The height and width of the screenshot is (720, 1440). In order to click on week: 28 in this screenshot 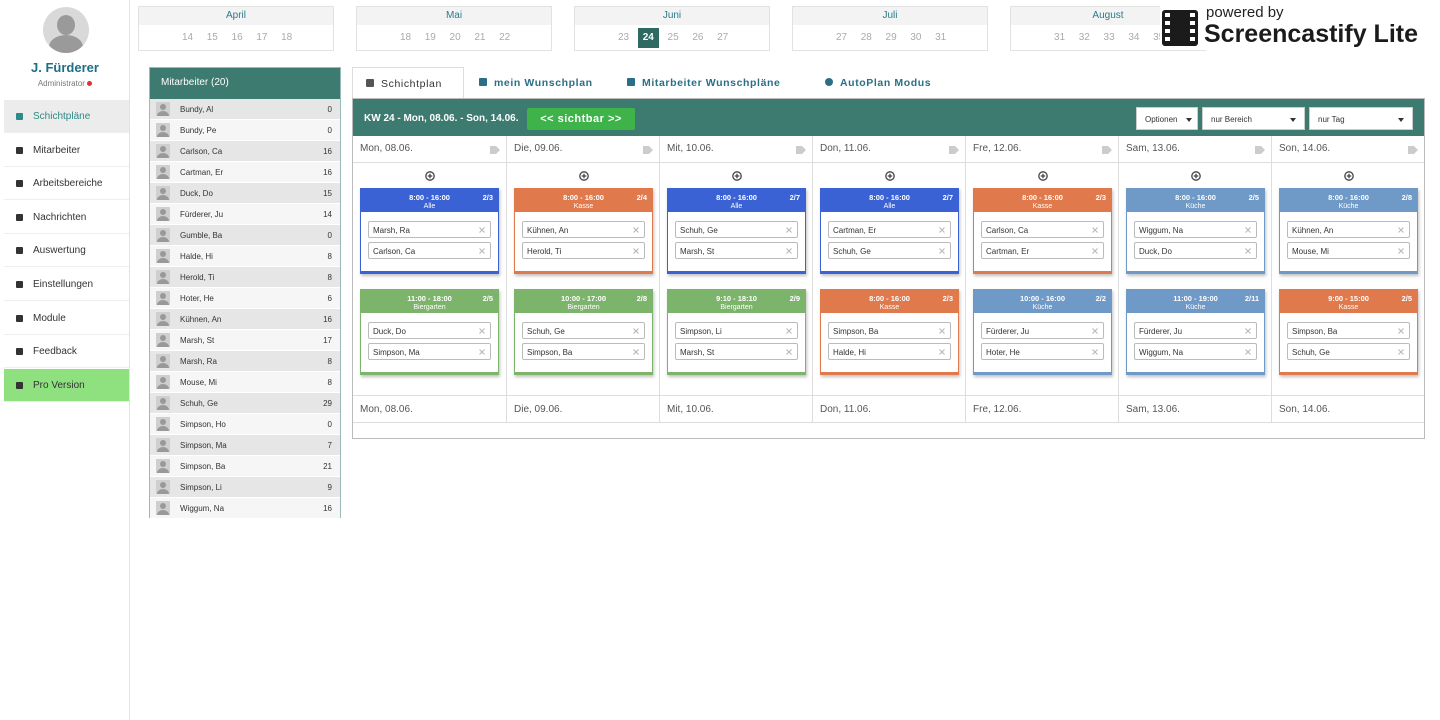, I will do `click(866, 37)`.